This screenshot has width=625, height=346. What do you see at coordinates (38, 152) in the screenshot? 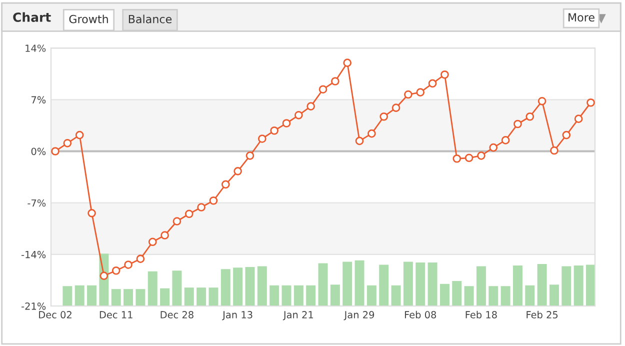
I see `y-tick-label: 0%` at bounding box center [38, 152].